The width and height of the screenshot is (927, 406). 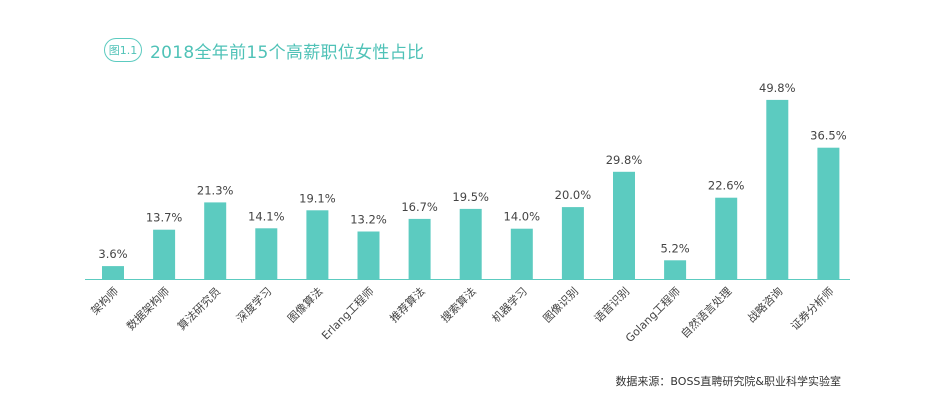 What do you see at coordinates (266, 216) in the screenshot?
I see `value-label: 14.1%` at bounding box center [266, 216].